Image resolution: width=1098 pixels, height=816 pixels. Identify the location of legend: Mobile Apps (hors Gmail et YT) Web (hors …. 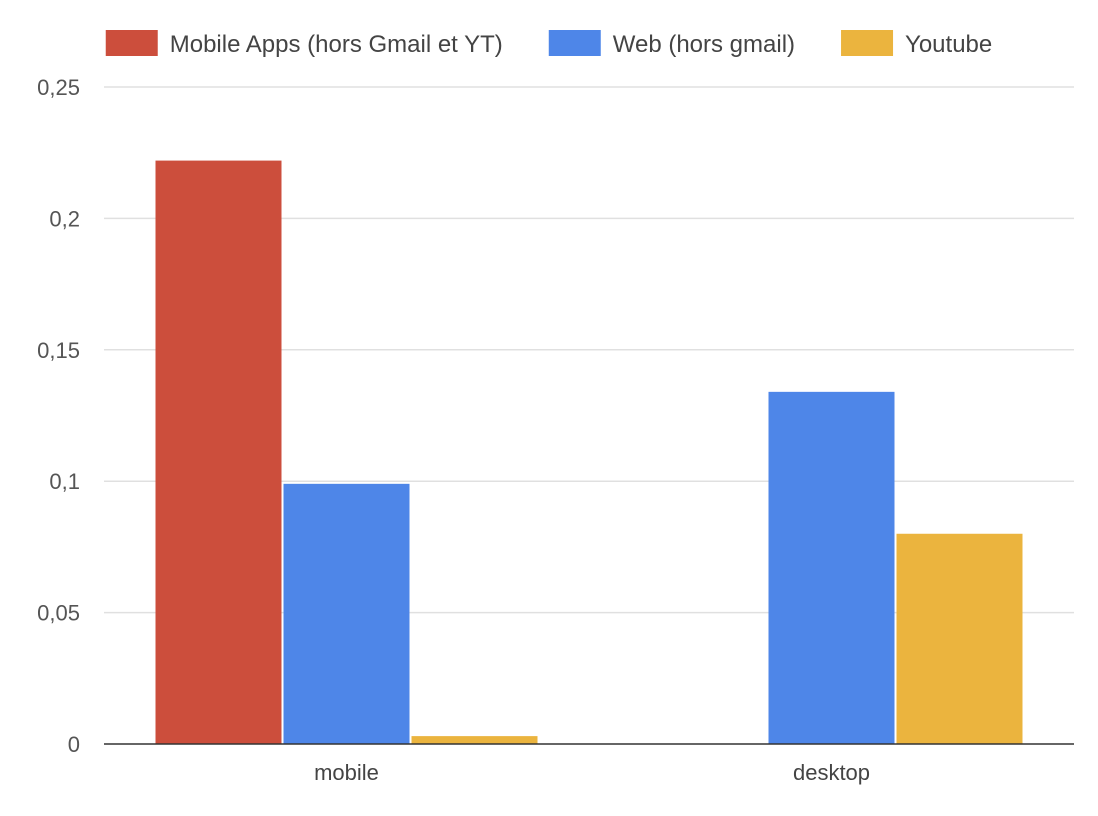
(548, 44).